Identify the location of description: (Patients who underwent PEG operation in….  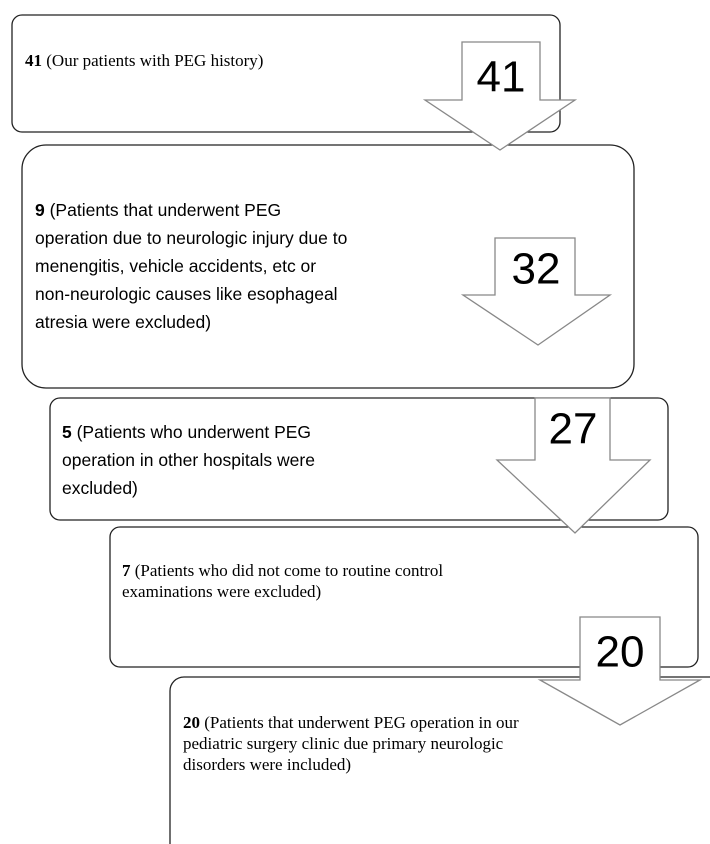
(188, 460).